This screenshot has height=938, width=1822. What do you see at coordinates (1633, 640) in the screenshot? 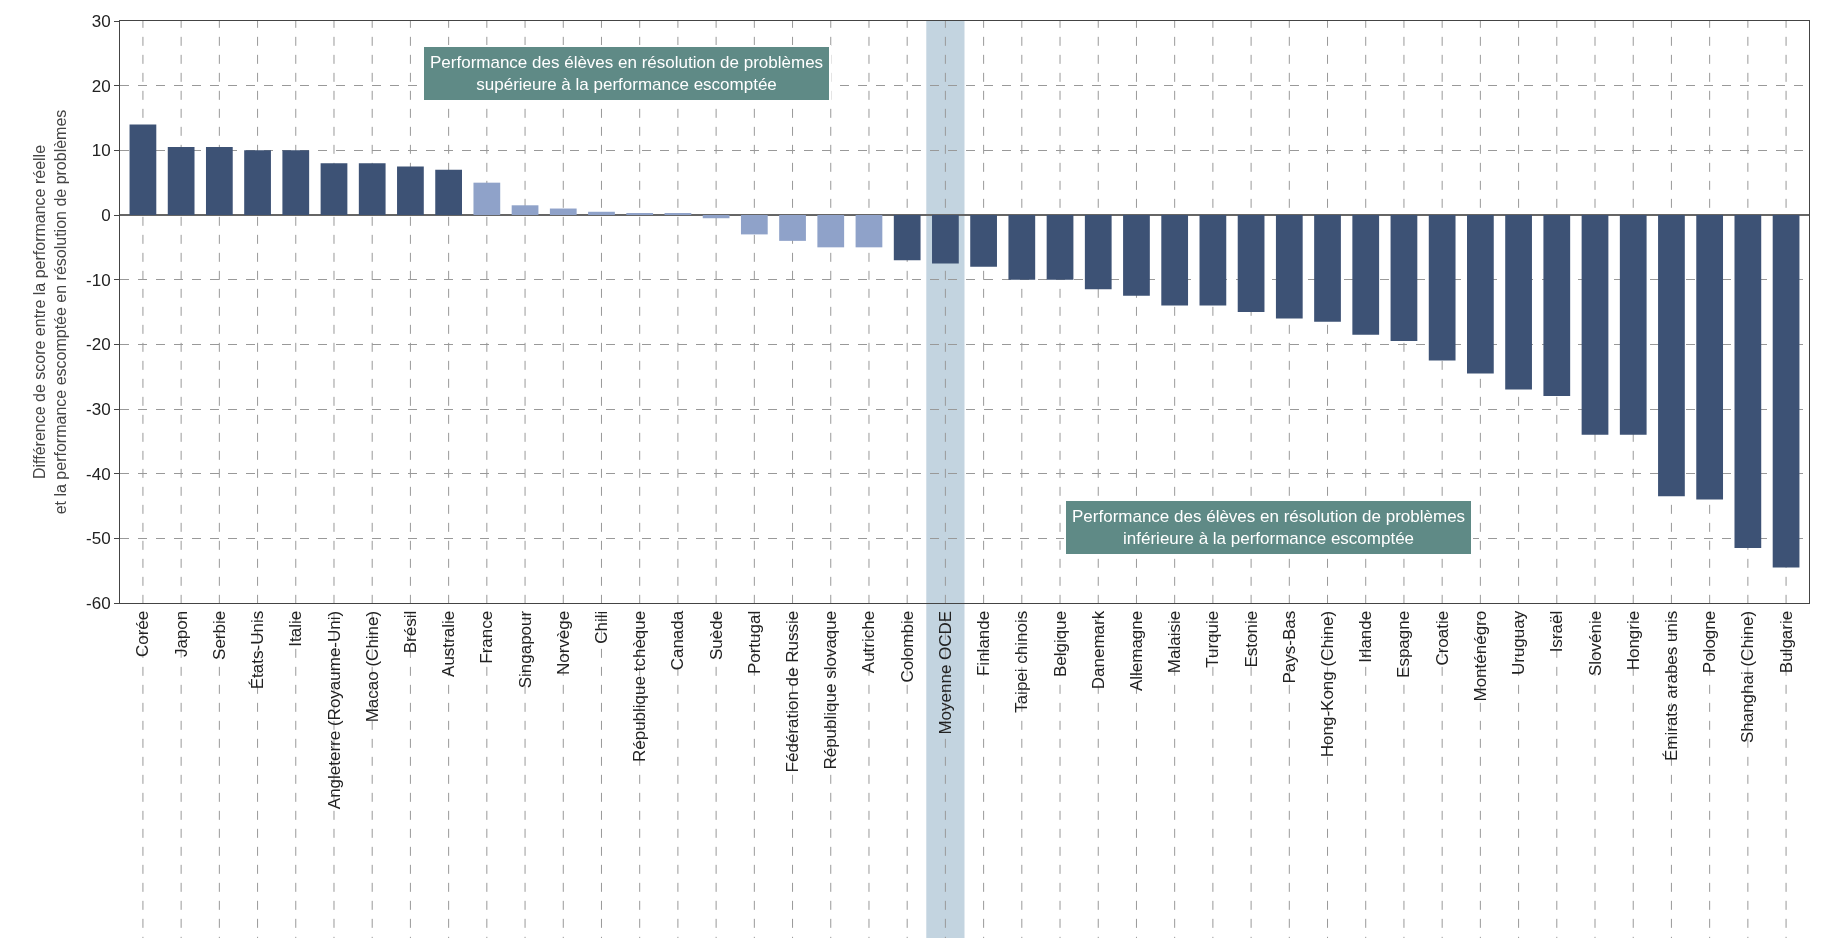
I see `x-tick-label: Hongrie` at bounding box center [1633, 640].